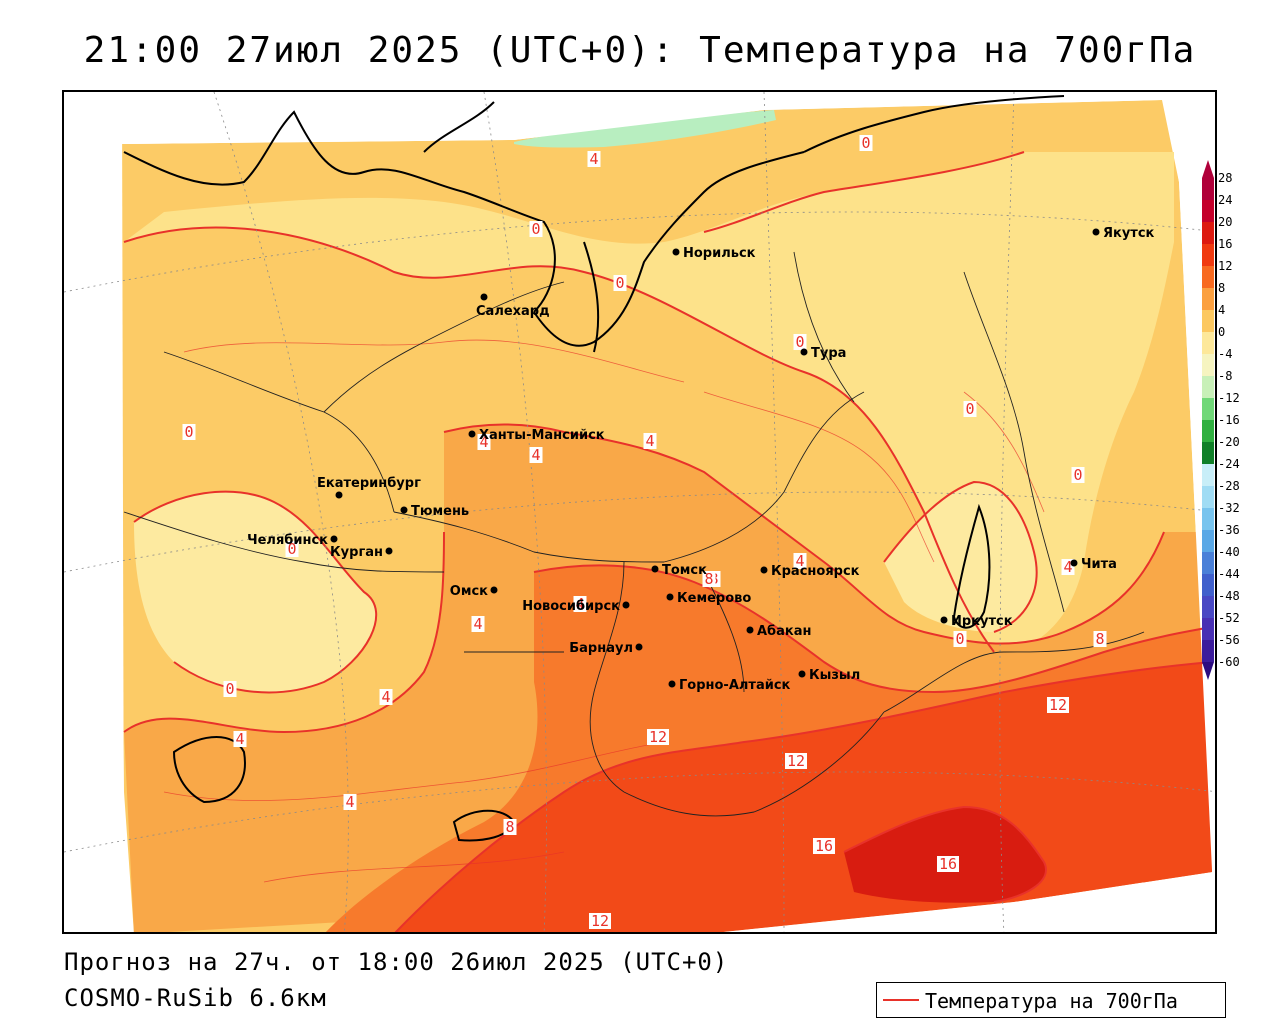 The width and height of the screenshot is (1280, 1024). I want to click on city-label: Абакан, so click(784, 631).